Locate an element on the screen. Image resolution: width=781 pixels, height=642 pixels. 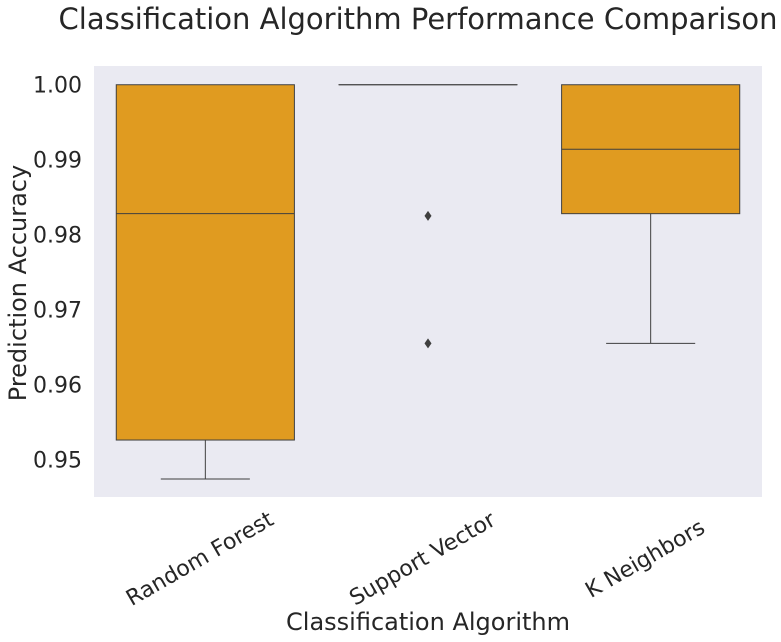
x-axis-label: Classification Algorithm is located at coordinates (428, 622).